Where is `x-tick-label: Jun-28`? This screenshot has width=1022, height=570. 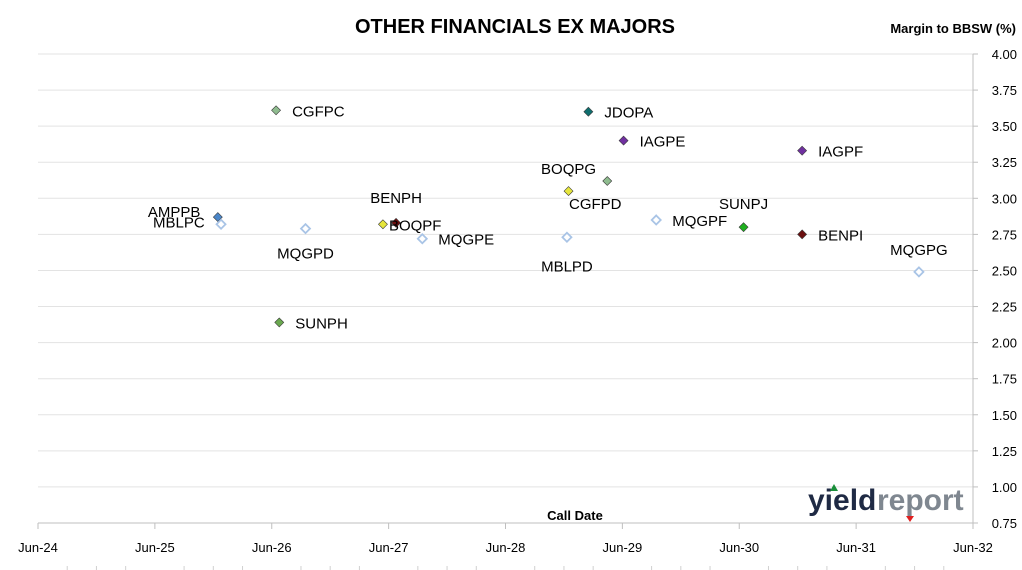 x-tick-label: Jun-28 is located at coordinates (506, 547).